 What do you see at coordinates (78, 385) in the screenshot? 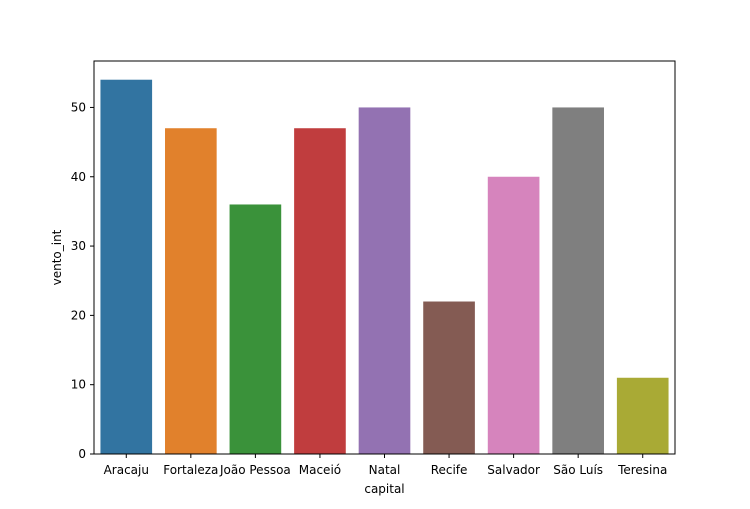
I see `y-tick-label: 10` at bounding box center [78, 385].